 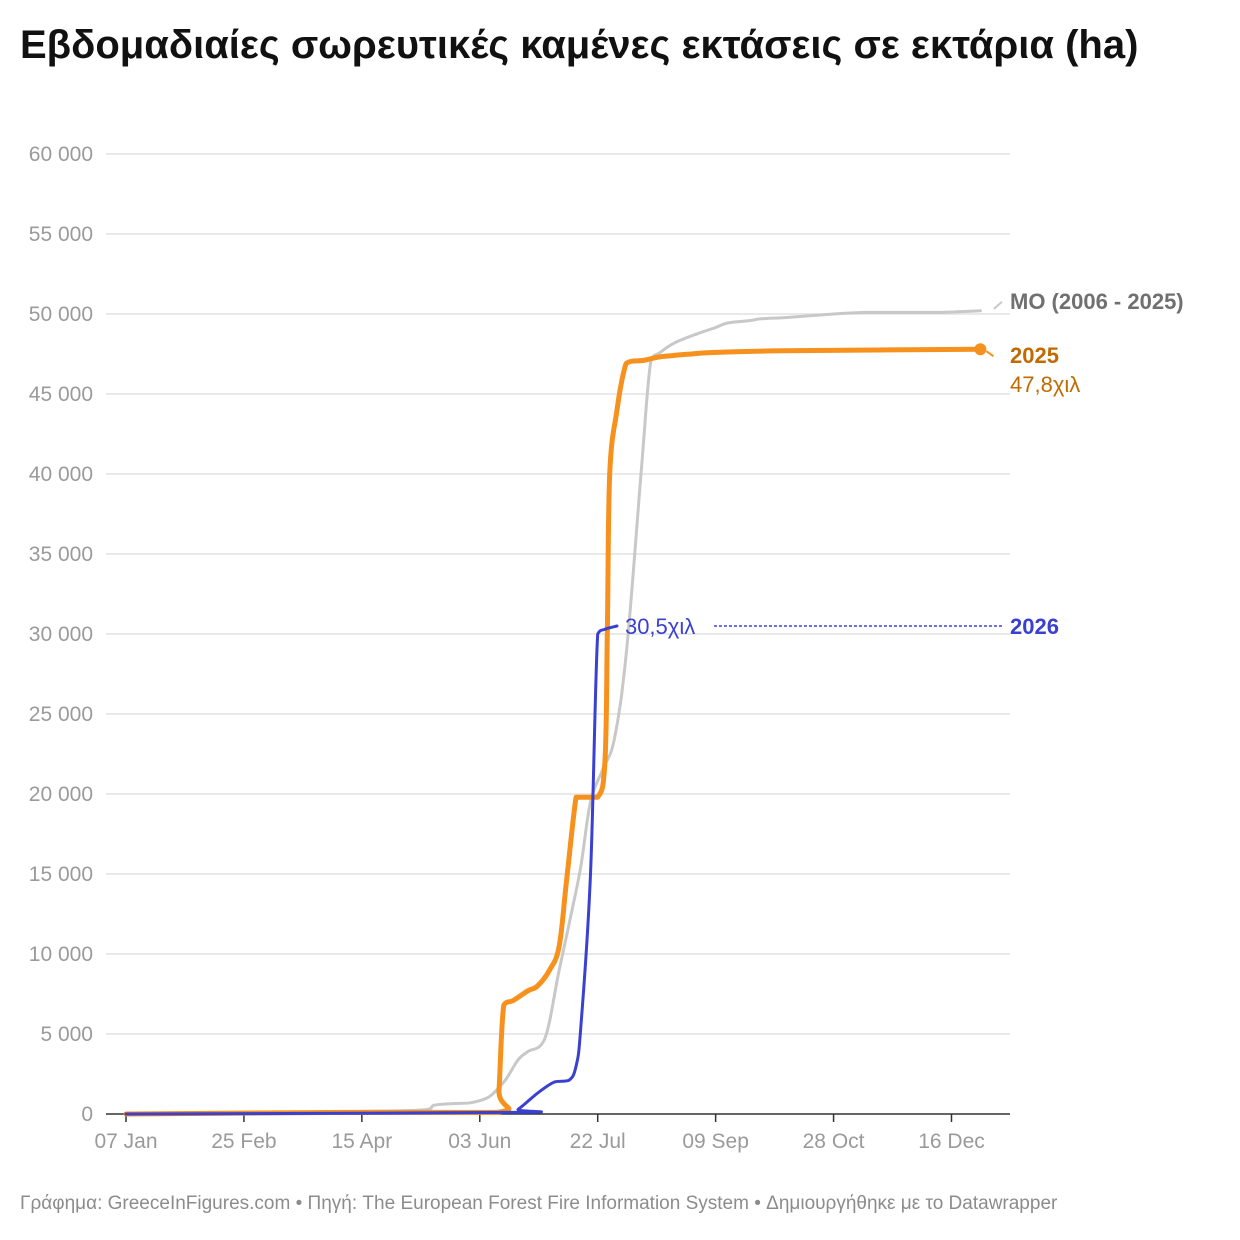 I want to click on y-tick-label: 35 000, so click(x=61, y=554).